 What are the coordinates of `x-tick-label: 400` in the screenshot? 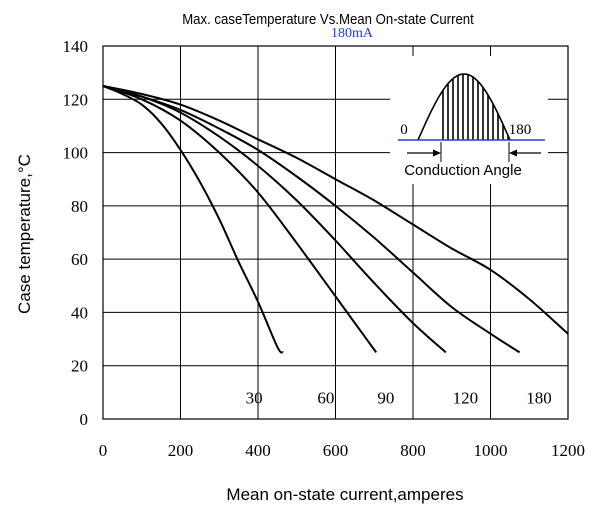 It's located at (258, 450).